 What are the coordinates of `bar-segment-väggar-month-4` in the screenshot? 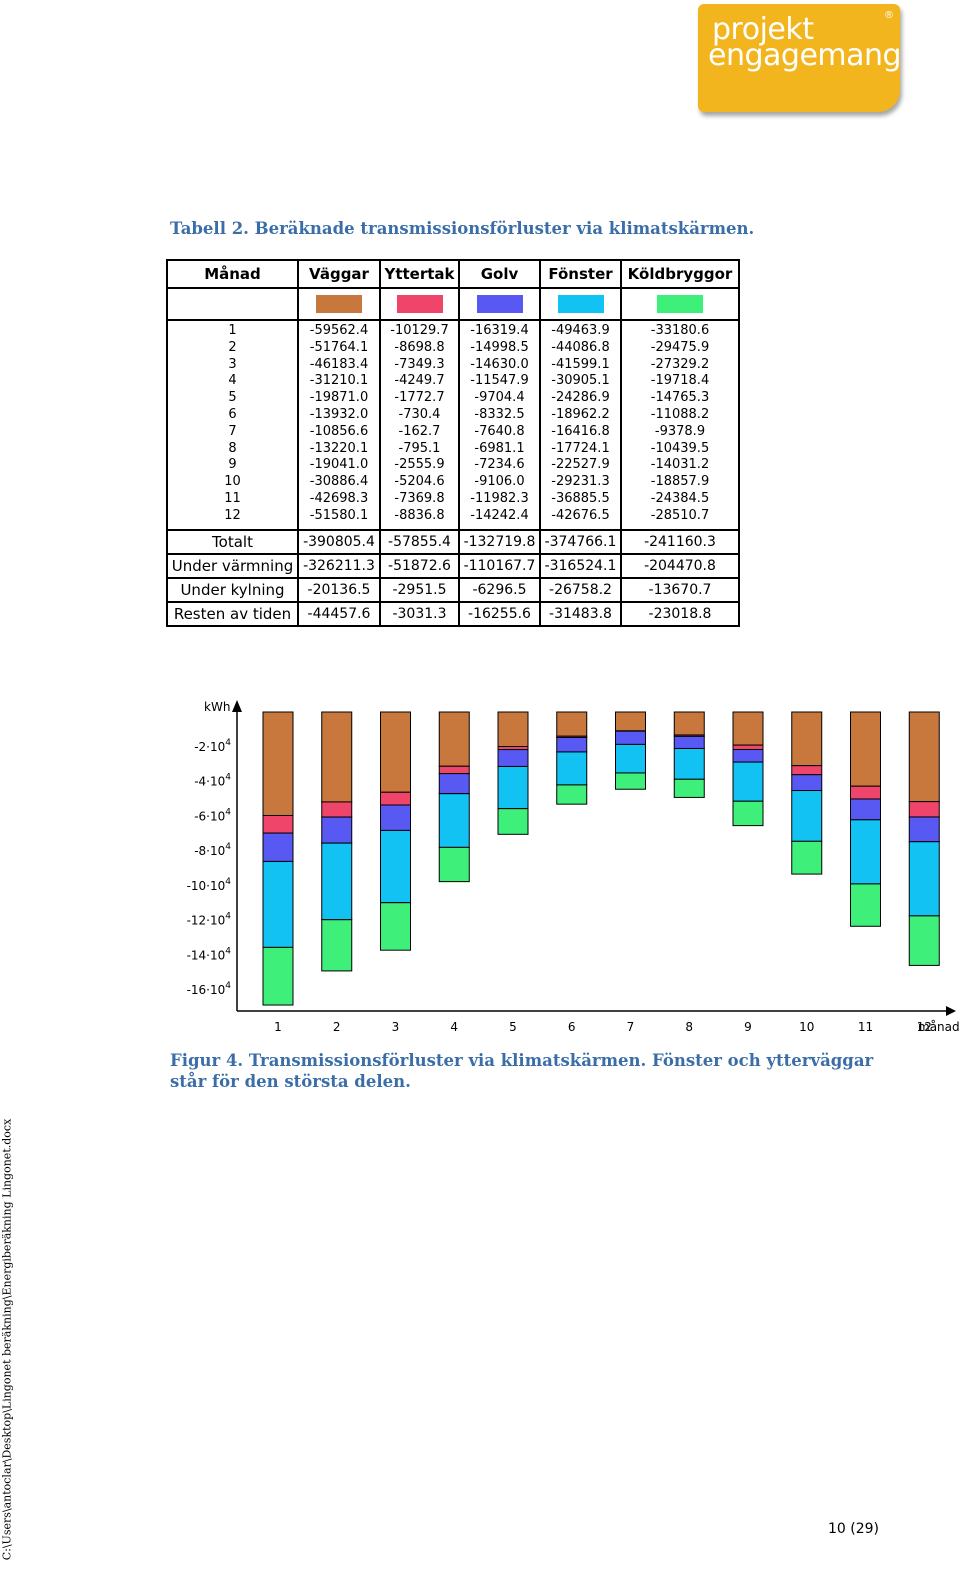 It's located at (454, 739).